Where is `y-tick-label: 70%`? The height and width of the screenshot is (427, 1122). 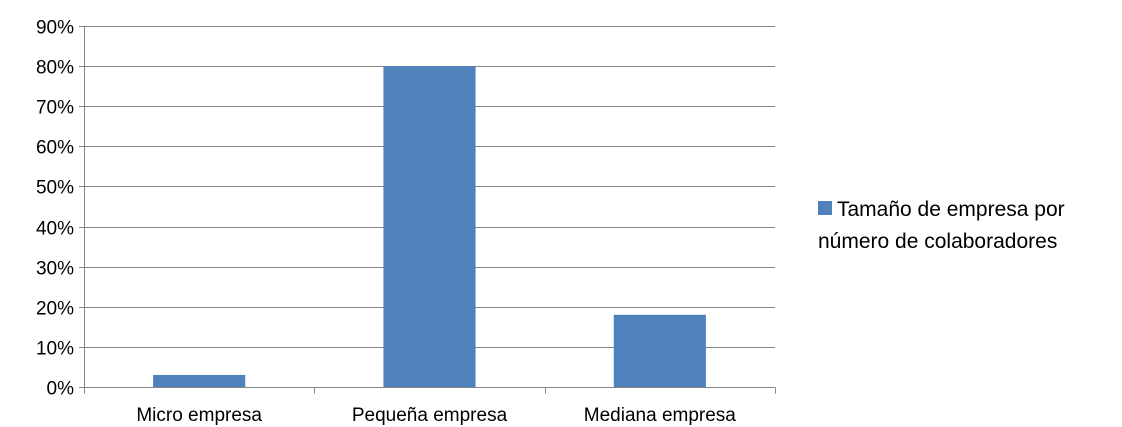
y-tick-label: 70% is located at coordinates (55, 108).